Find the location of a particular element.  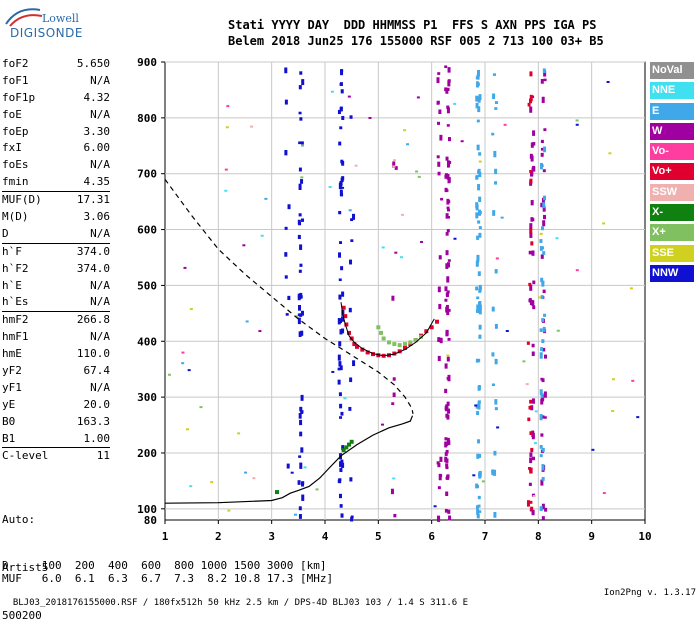

param-value: N/A is located at coordinates (100, 165).